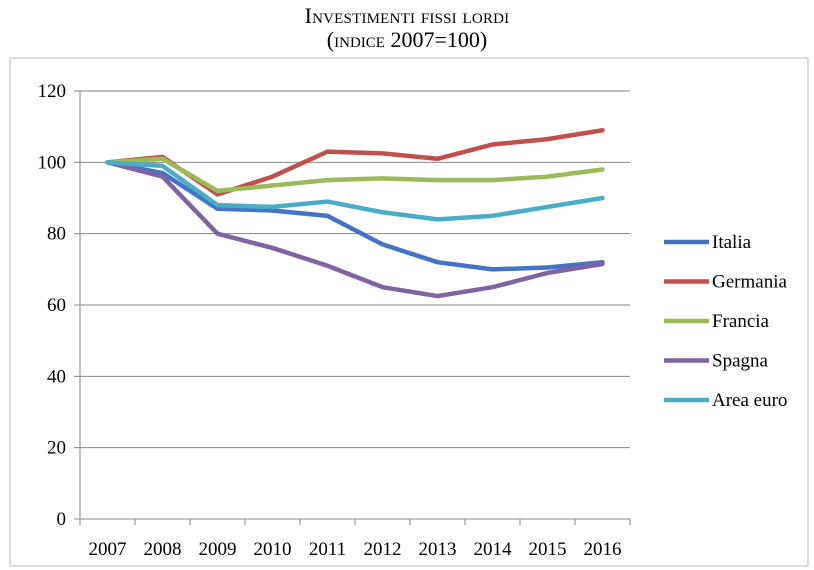 Image resolution: width=814 pixels, height=570 pixels. What do you see at coordinates (407, 15) in the screenshot?
I see `chart-title: Investimenti fissi lordi` at bounding box center [407, 15].